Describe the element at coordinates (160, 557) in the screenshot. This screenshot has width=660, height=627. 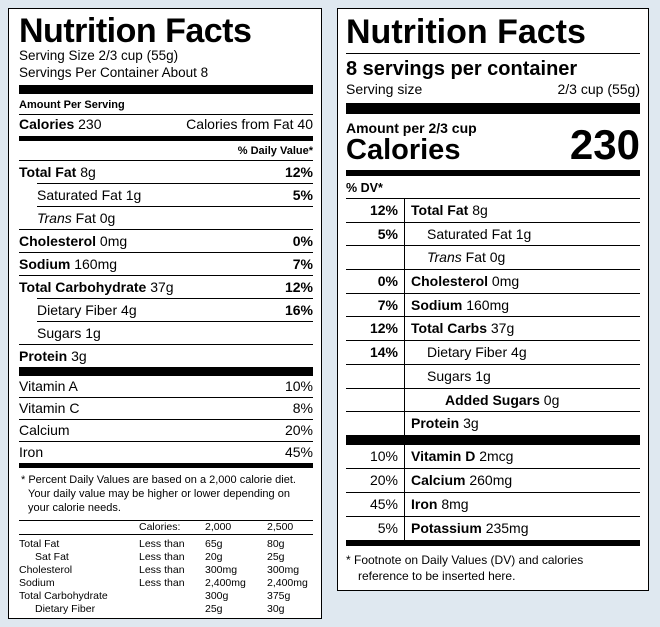
I see `dv-table-row: Sat Fat Less than 20g 25g` at that location.